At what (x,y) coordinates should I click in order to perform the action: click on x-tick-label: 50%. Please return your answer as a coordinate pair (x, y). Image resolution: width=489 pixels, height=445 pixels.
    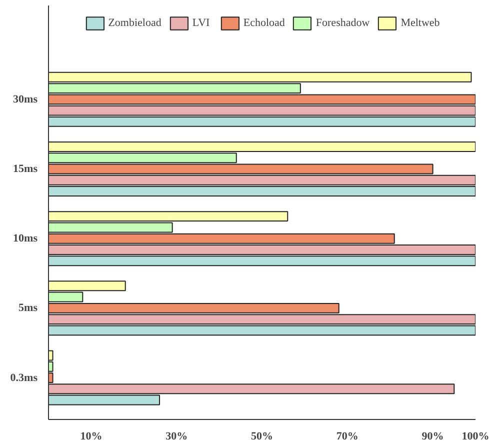
    Looking at the image, I should click on (262, 436).